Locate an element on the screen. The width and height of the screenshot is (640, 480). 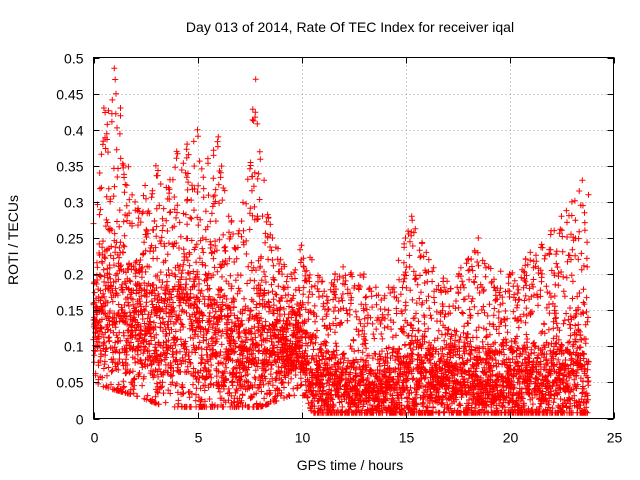
y-tick-label: 0.35 is located at coordinates (69, 167).